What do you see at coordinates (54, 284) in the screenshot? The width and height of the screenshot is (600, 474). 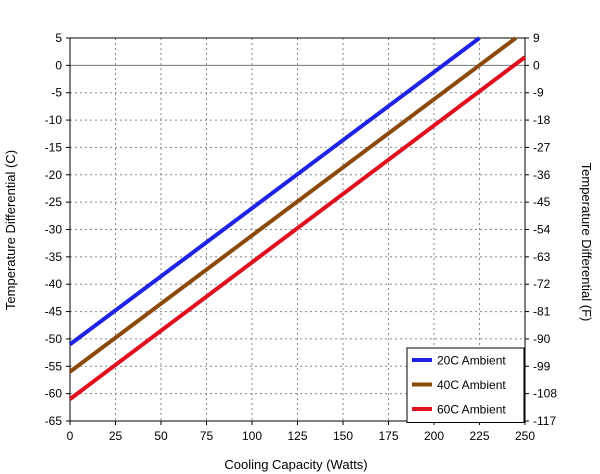 I see `y-tick-label: -40` at bounding box center [54, 284].